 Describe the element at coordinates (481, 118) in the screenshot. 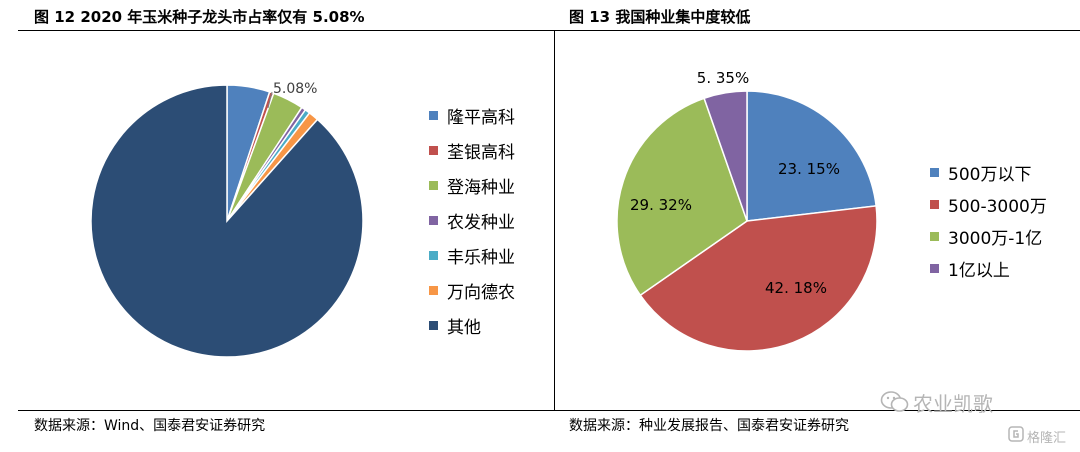

I see `legend-label: 隆平高科` at that location.